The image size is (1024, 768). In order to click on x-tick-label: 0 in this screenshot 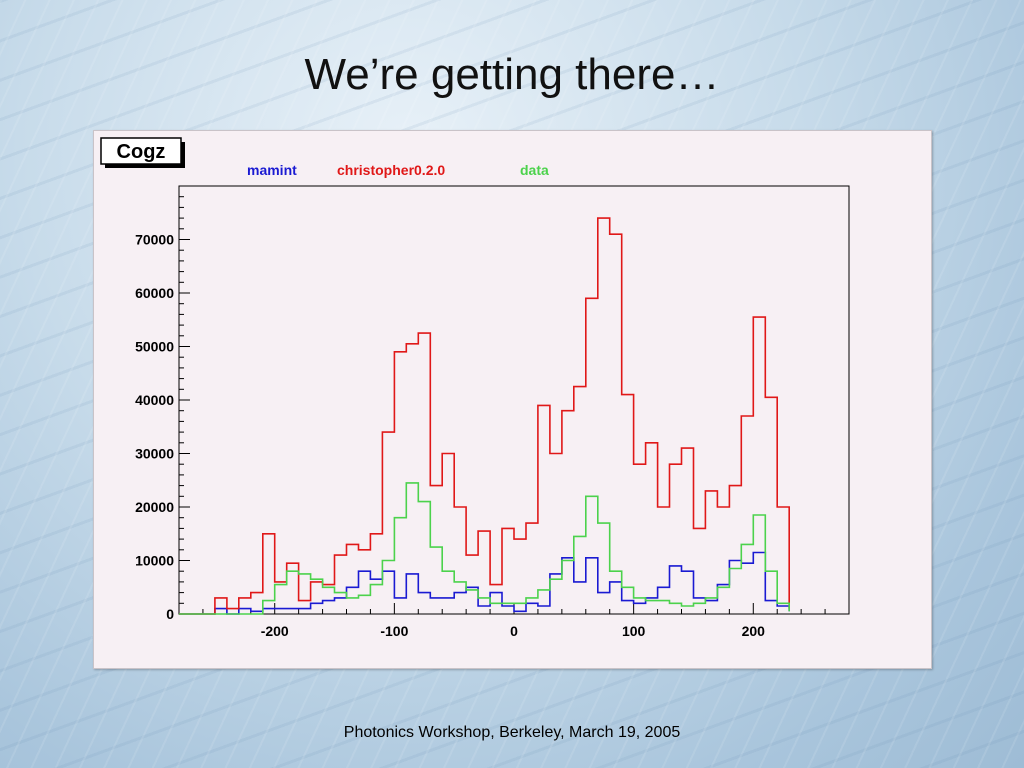, I will do `click(514, 631)`.